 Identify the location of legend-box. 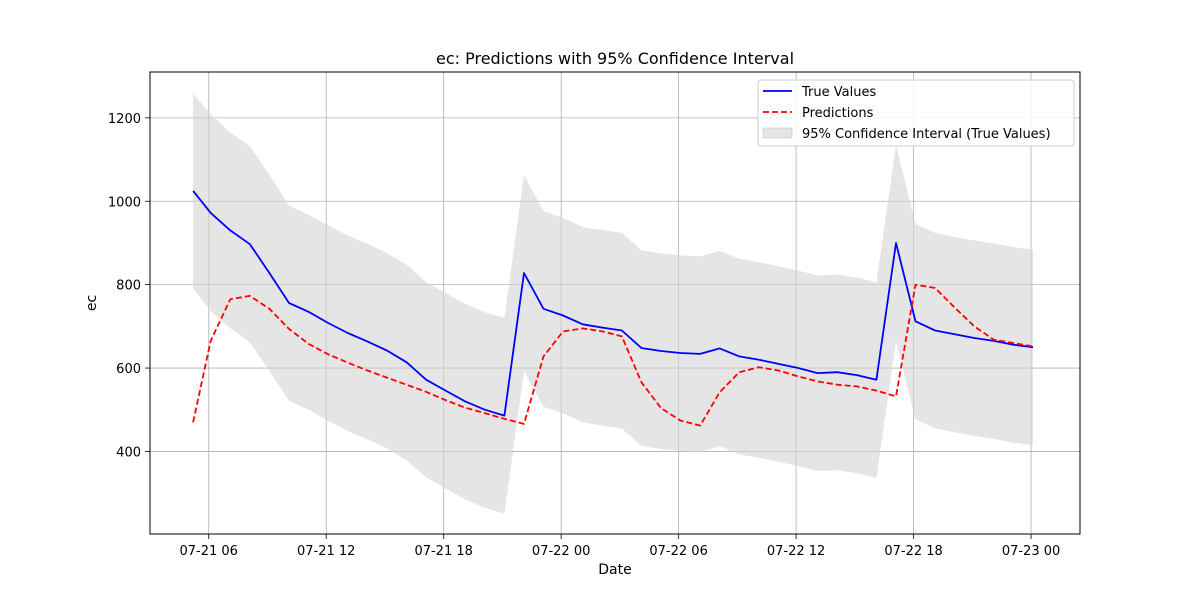
(916, 113).